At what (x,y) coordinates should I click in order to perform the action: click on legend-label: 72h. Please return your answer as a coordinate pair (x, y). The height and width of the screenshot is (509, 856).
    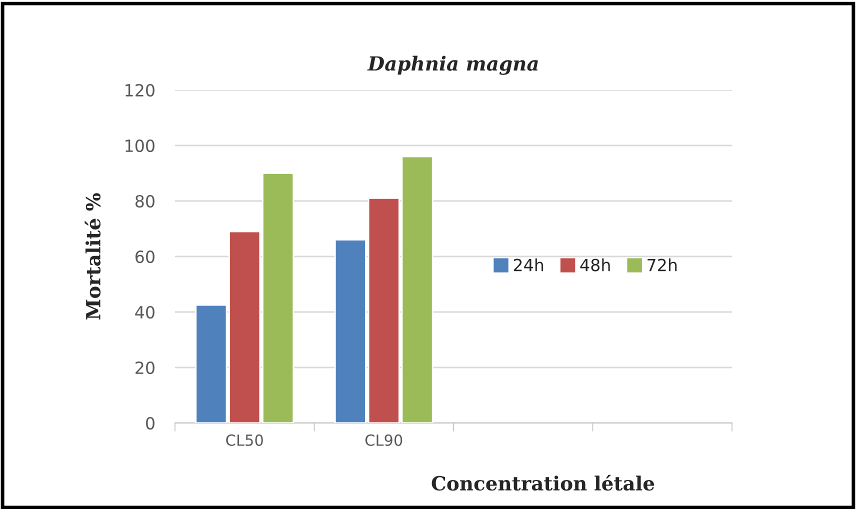
    Looking at the image, I should click on (662, 265).